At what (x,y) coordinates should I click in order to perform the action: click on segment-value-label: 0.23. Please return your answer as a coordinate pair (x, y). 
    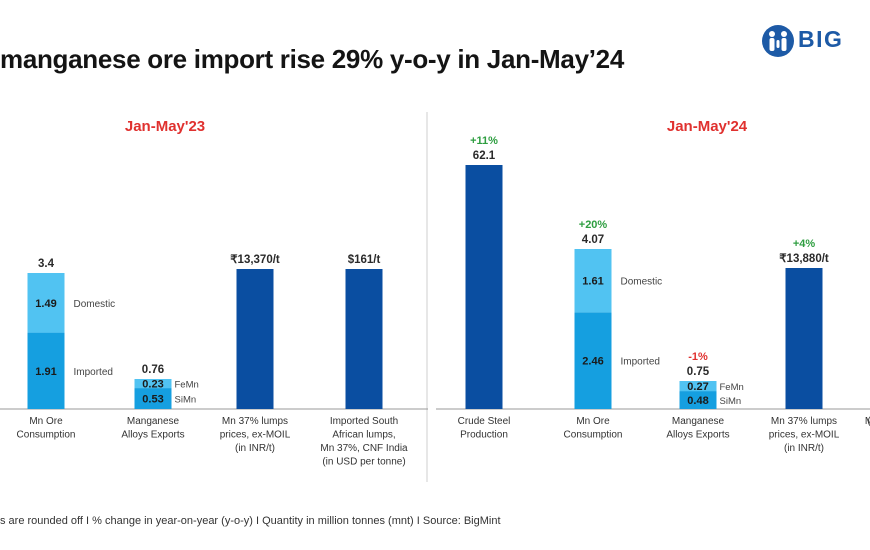
    Looking at the image, I should click on (152, 385).